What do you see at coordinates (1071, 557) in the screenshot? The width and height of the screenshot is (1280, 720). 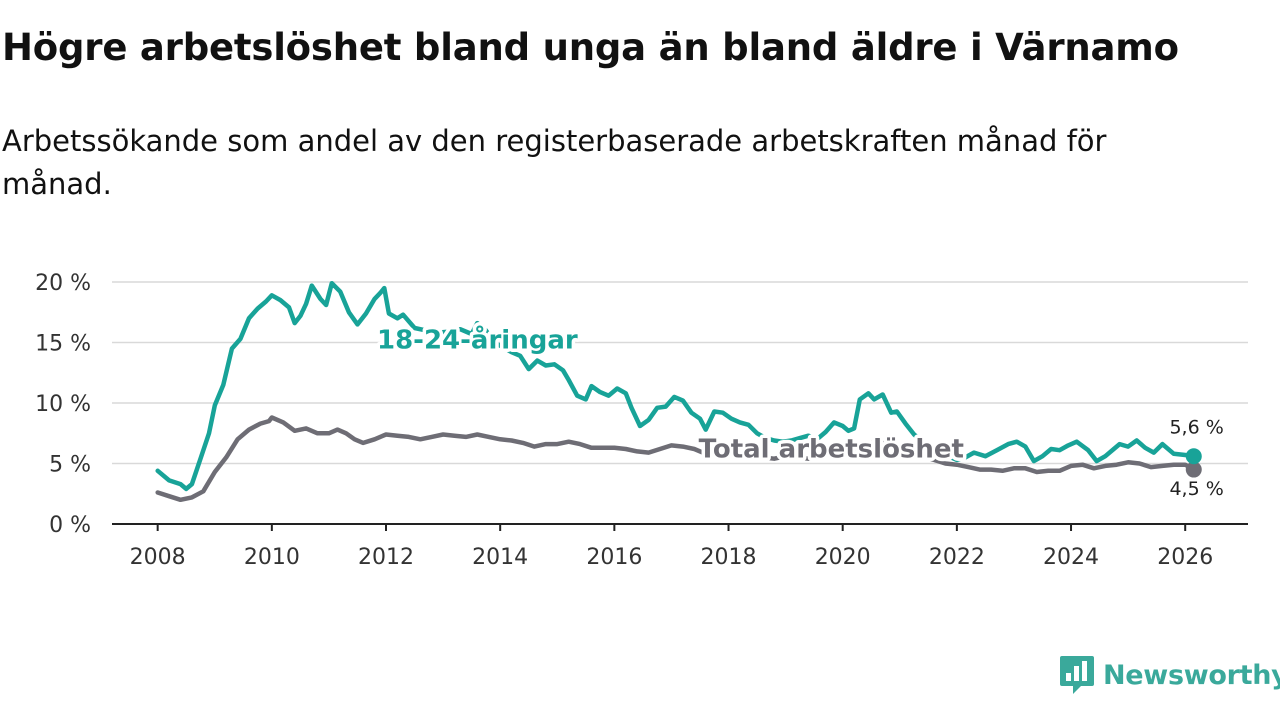 I see `x-tick-label: 2024` at bounding box center [1071, 557].